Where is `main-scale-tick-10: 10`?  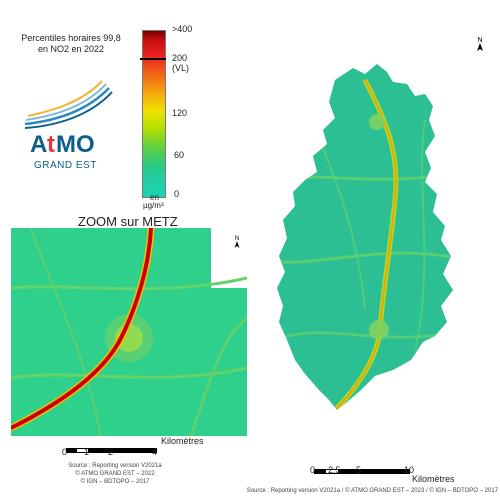 main-scale-tick-10: 10 is located at coordinates (409, 470).